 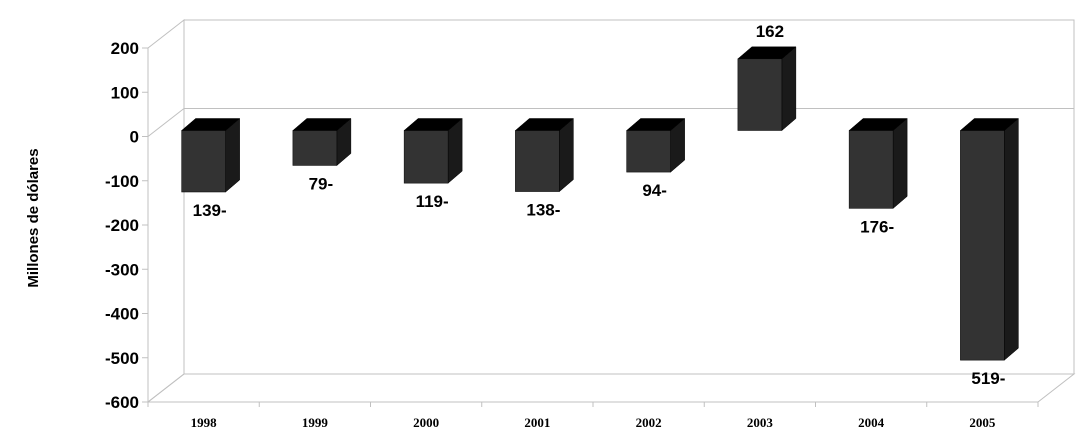 I want to click on data-label: 79-, so click(x=321, y=183).